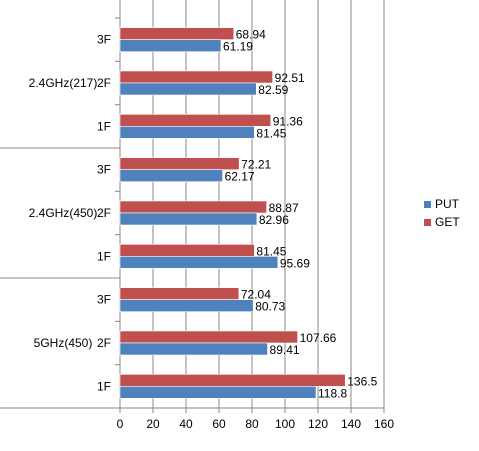 Image resolution: width=479 pixels, height=451 pixels. Describe the element at coordinates (427, 222) in the screenshot. I see `legend-swatch-get` at that location.